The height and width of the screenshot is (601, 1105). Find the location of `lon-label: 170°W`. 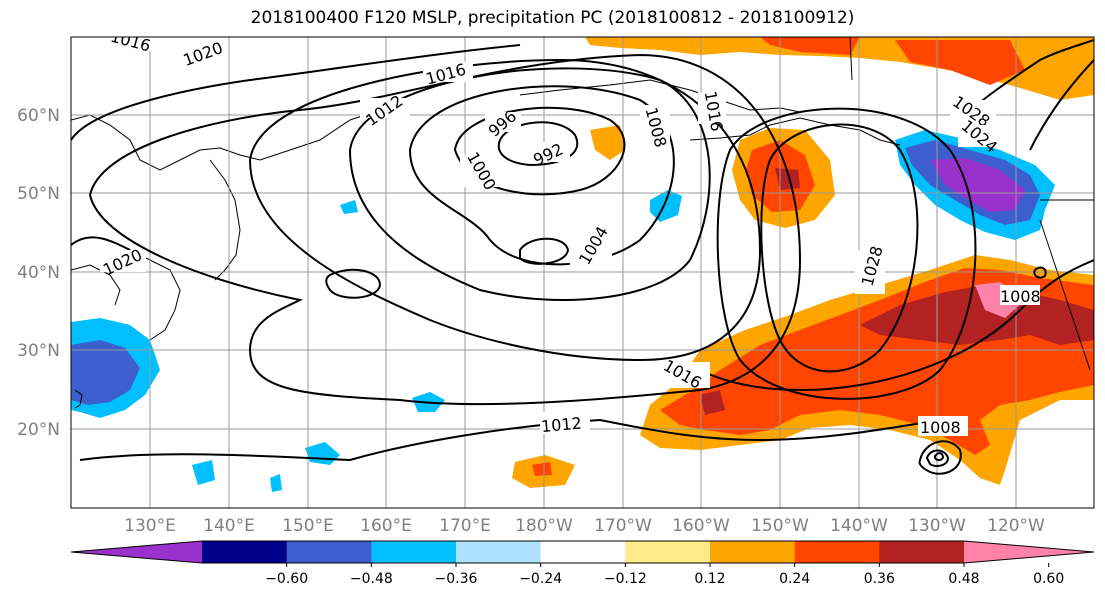

lon-label: 170°W is located at coordinates (623, 526).